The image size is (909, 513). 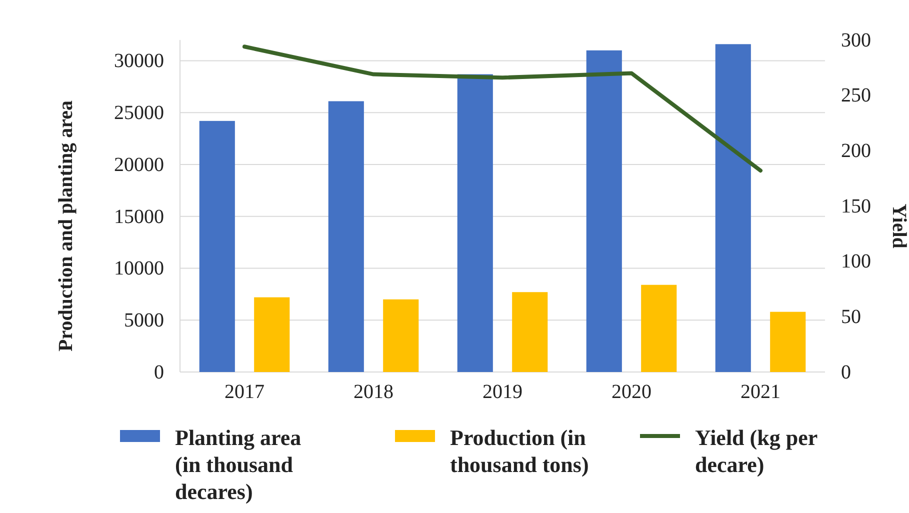 I want to click on legend-label: Planting area (in thousand decares), so click(x=238, y=464).